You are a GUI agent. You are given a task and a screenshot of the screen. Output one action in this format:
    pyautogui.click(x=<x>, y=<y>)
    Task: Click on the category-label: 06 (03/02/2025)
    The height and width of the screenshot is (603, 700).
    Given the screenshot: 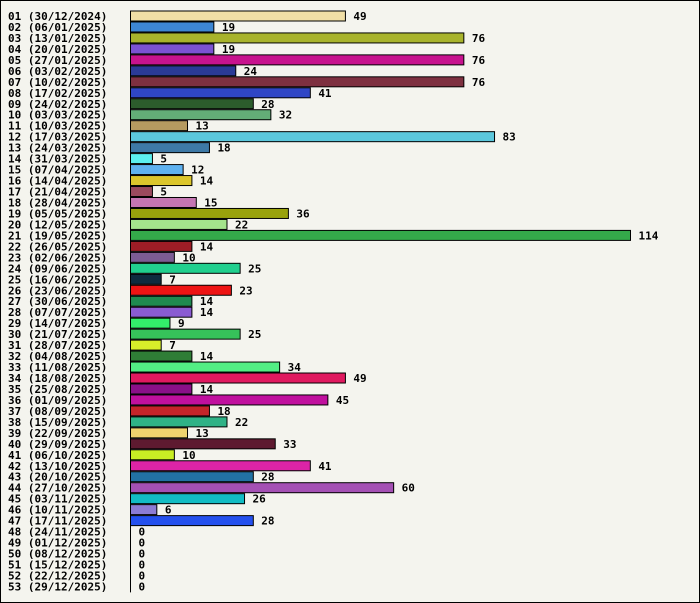 What is the action you would take?
    pyautogui.click(x=57, y=71)
    